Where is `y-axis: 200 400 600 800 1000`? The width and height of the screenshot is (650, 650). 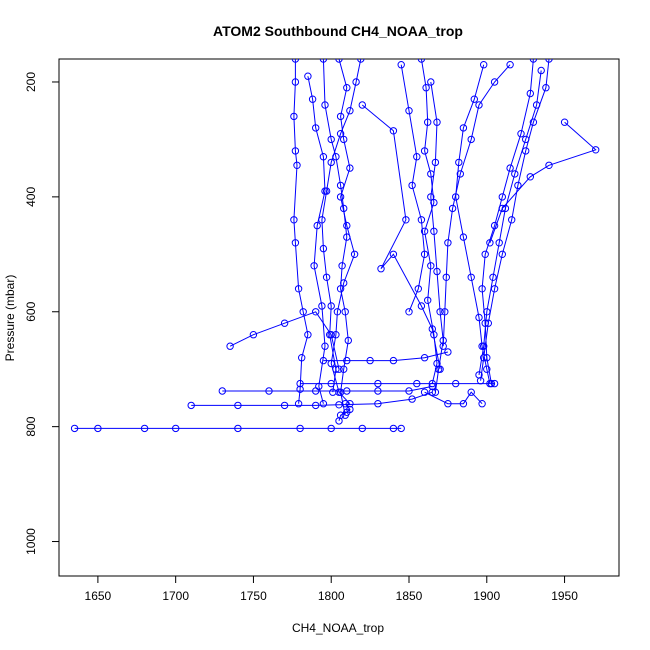
y-axis: 200 400 600 800 1000 is located at coordinates (41, 313).